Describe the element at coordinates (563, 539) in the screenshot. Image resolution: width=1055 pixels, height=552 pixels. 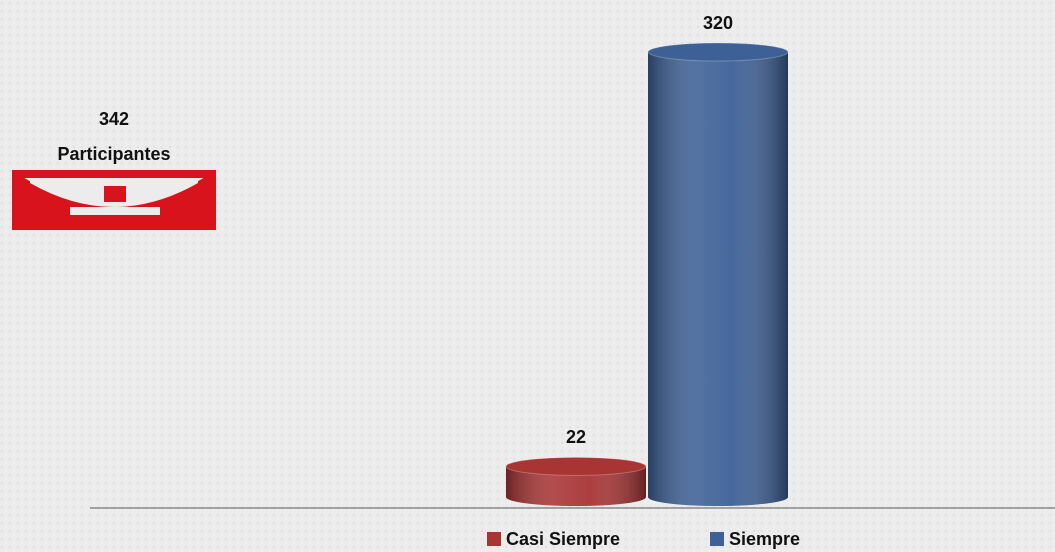
I see `legend-label: Casi Siempre` at that location.